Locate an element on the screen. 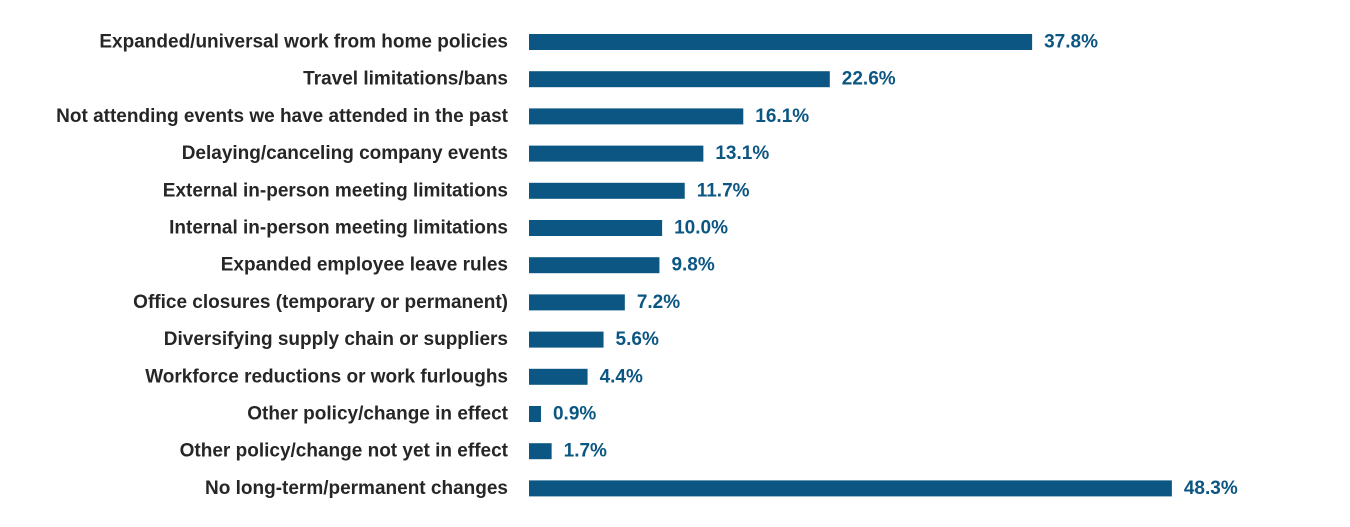 Image resolution: width=1350 pixels, height=527 pixels. category-label: Office closures (temporary or permanent) is located at coordinates (320, 302).